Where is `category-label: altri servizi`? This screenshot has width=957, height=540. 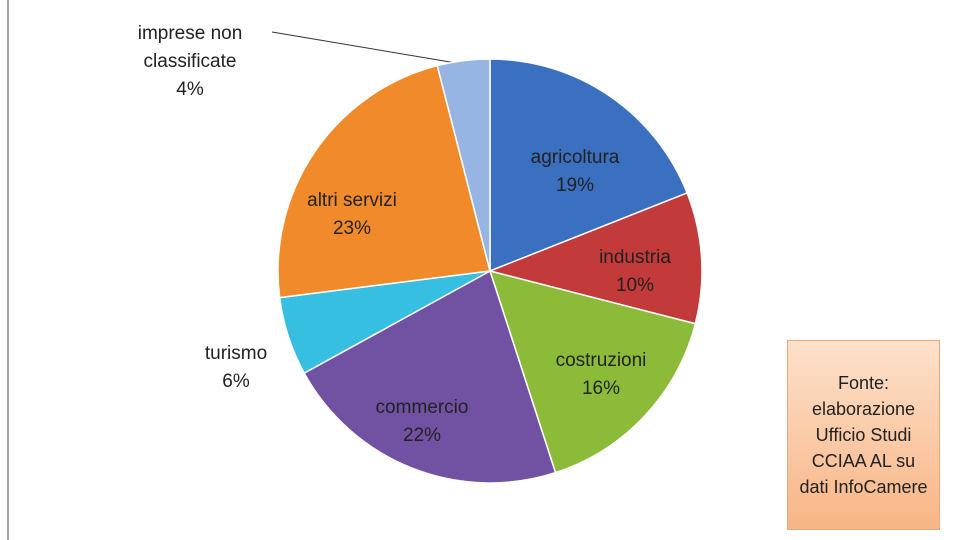 category-label: altri servizi is located at coordinates (352, 200).